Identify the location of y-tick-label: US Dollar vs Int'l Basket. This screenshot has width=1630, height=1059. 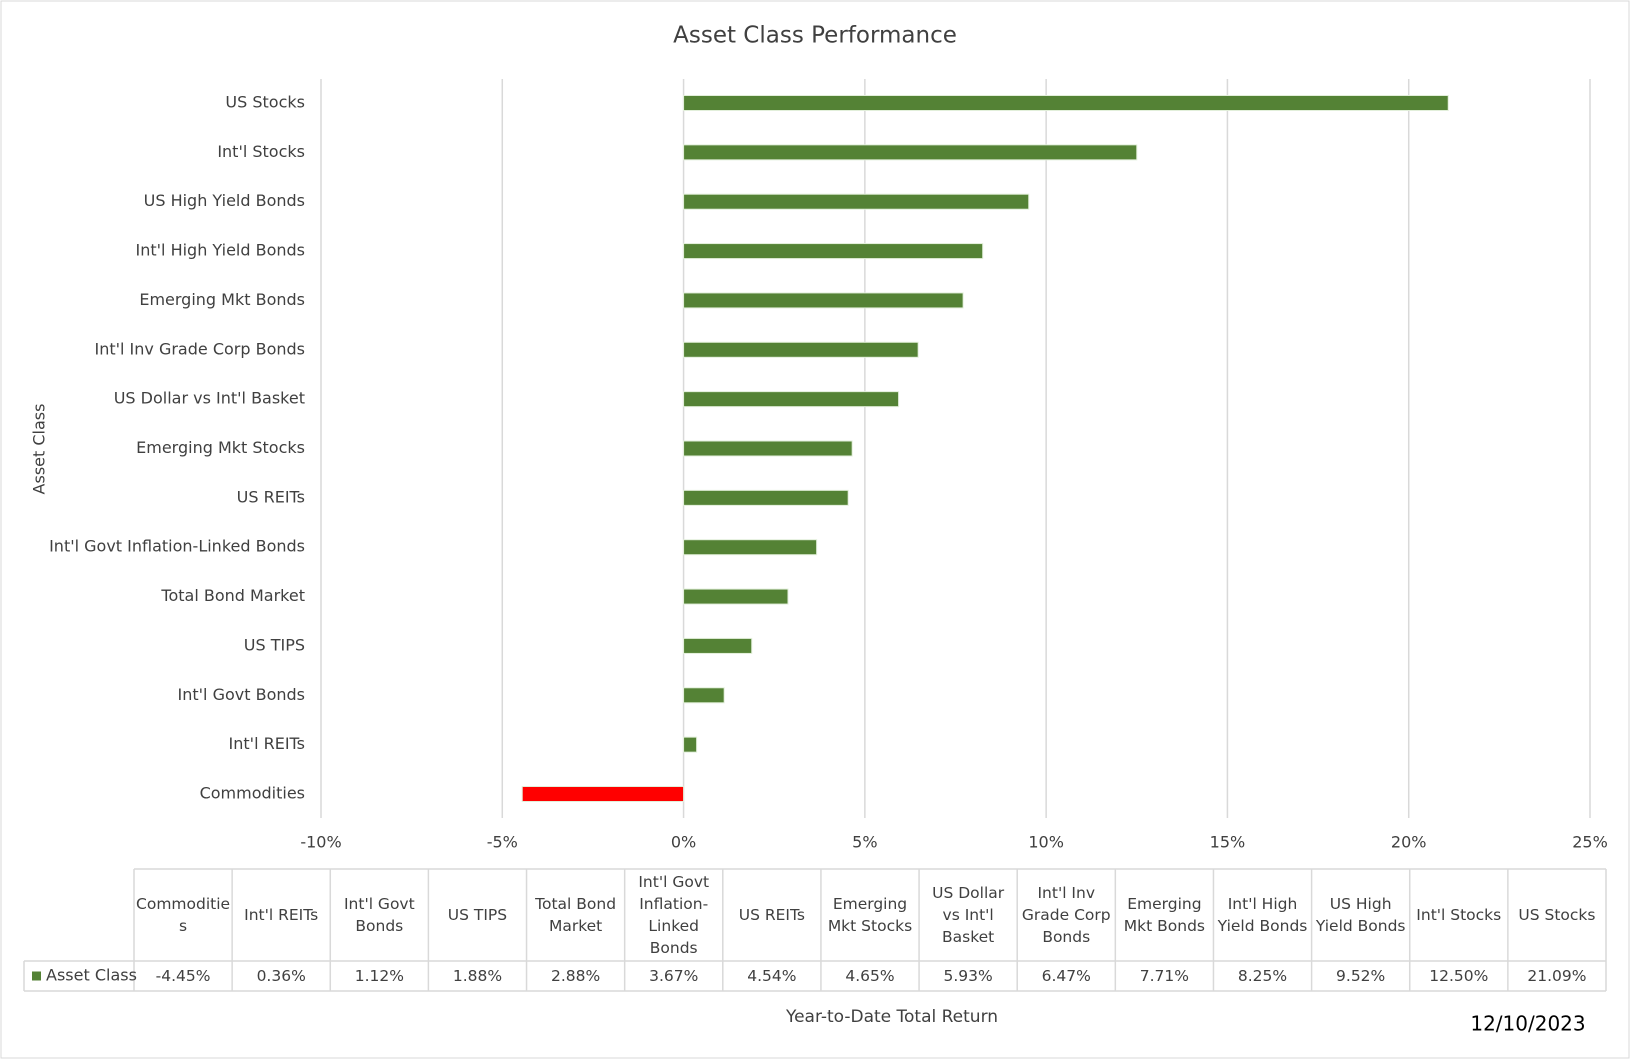
(209, 398).